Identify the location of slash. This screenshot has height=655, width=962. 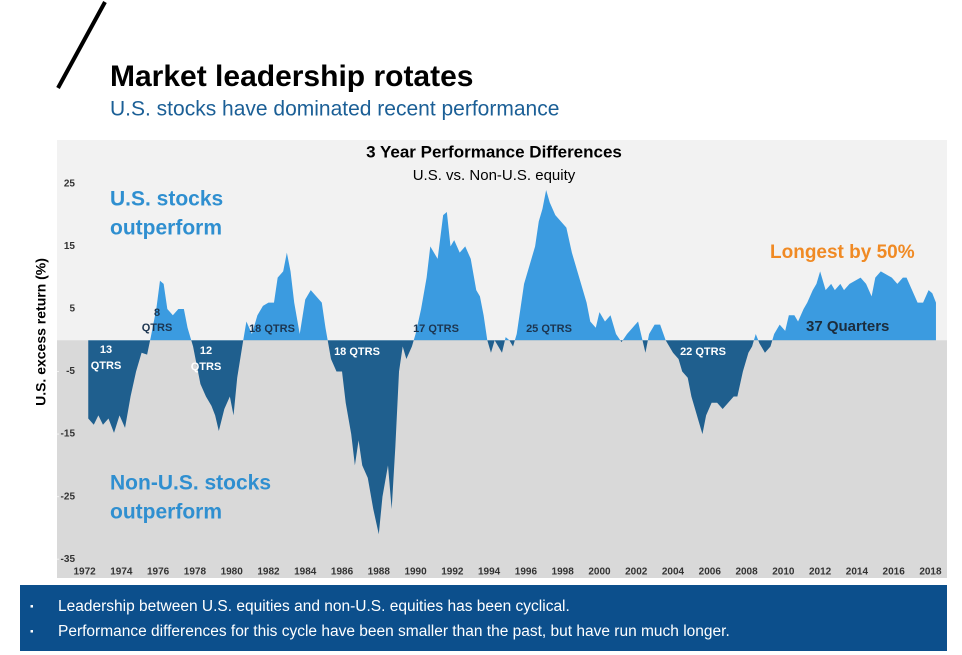
(81, 45).